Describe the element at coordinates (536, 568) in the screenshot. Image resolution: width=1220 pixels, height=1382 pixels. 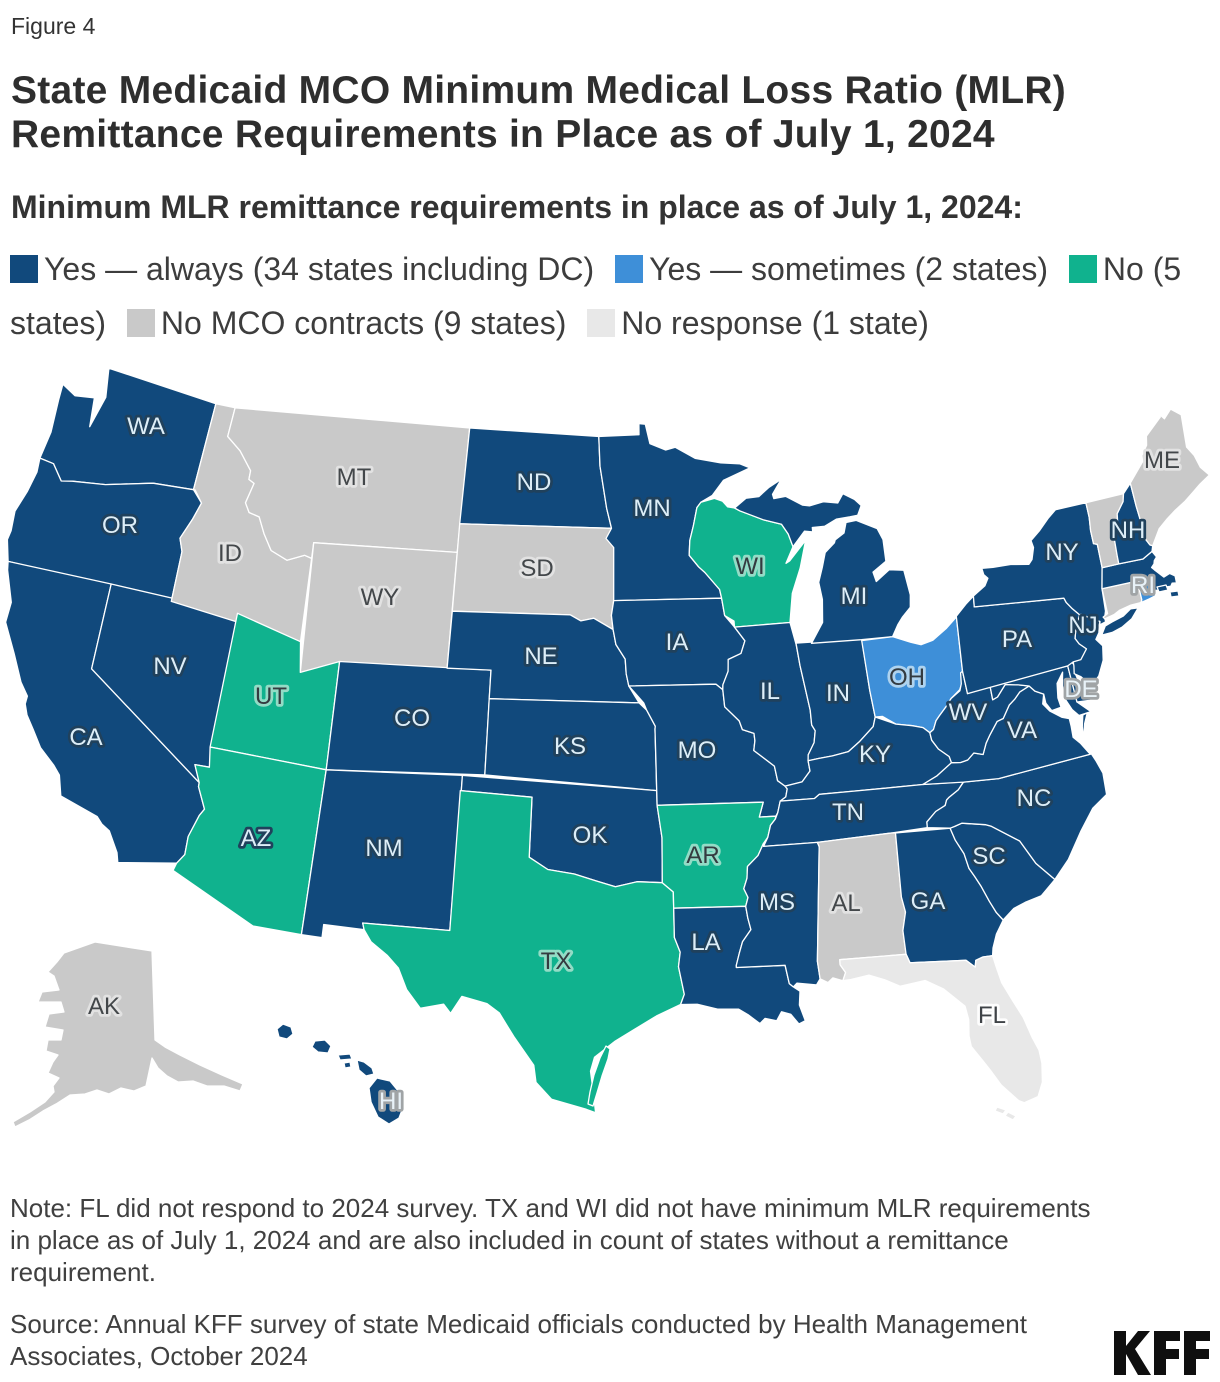
I see `svg-text: SD` at that location.